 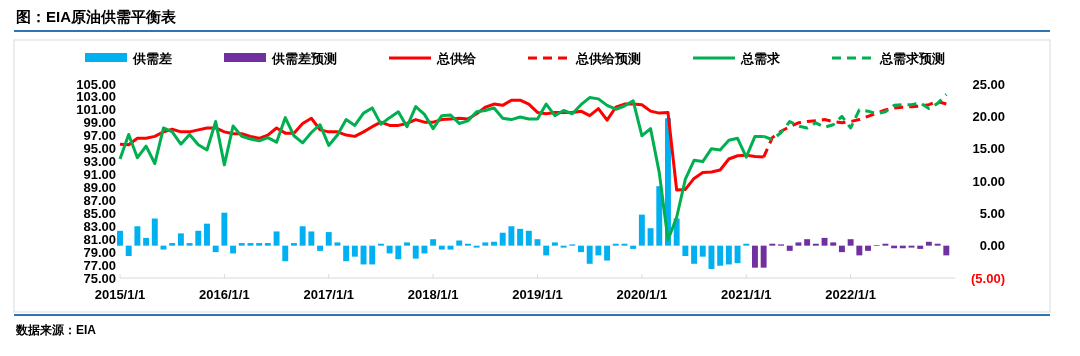 What do you see at coordinates (912, 58) in the screenshot?
I see `legend-label: 总需求预测` at bounding box center [912, 58].